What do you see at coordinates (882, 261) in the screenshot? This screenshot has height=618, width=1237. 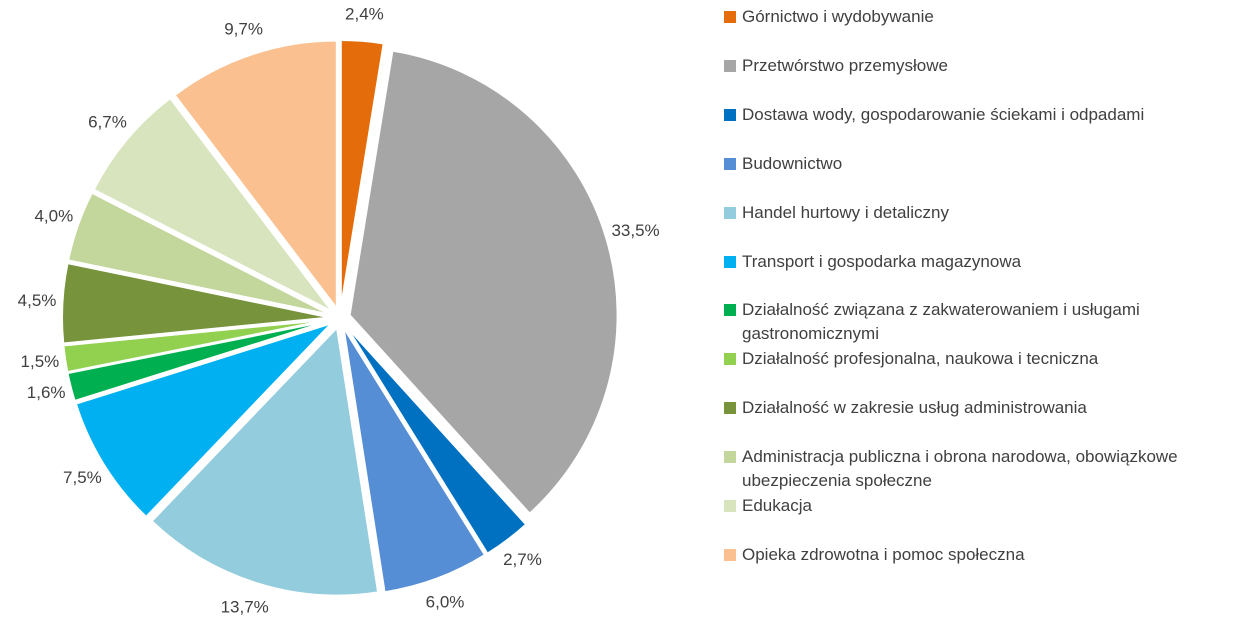 I see `legend-label: Transport i gospodarka magazynowa` at bounding box center [882, 261].